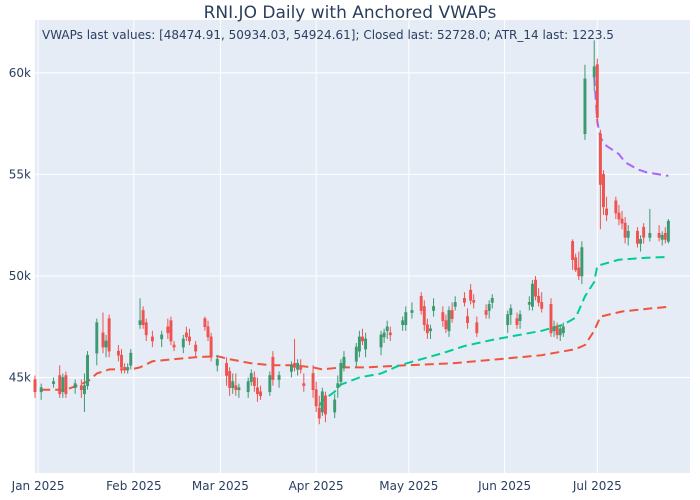 The image size is (700, 500). Describe the element at coordinates (504, 486) in the screenshot. I see `x-tick-label: Jun 2025` at that location.